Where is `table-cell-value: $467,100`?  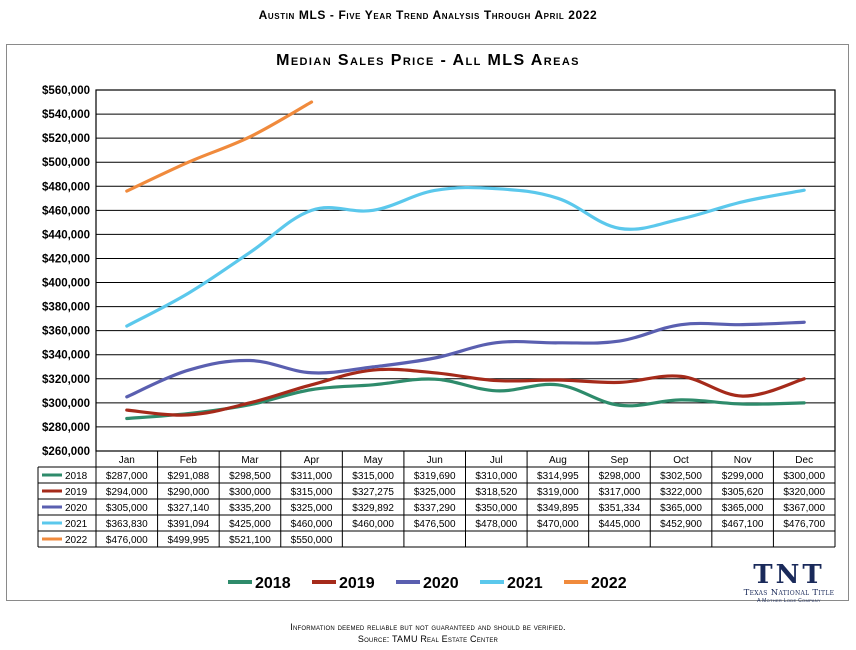 table-cell-value: $467,100 is located at coordinates (743, 524).